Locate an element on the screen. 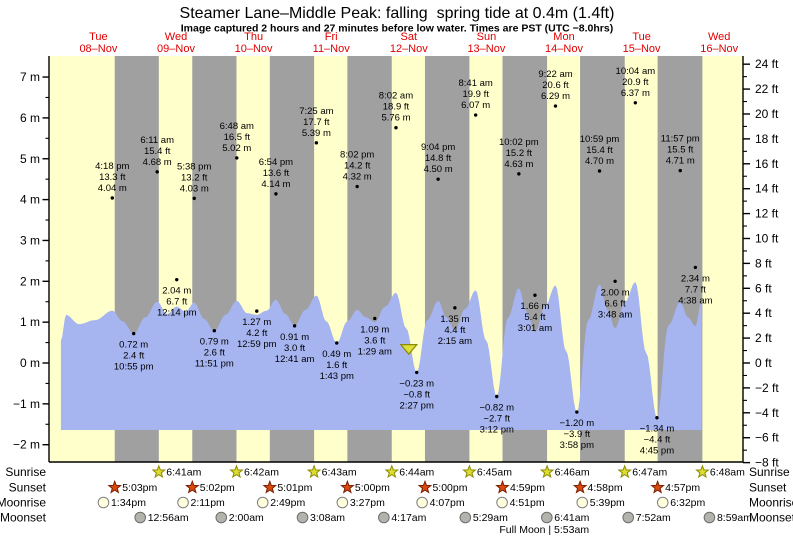 This screenshot has width=793, height=537. right-tick-label: 24 ft is located at coordinates (767, 64).